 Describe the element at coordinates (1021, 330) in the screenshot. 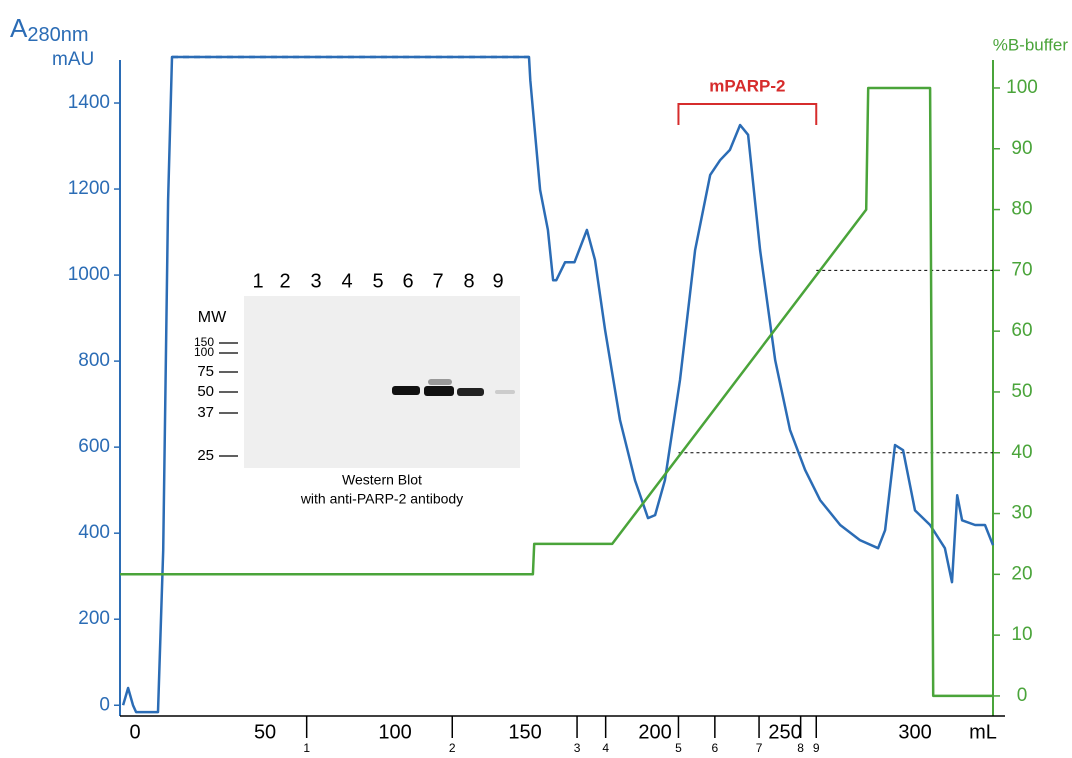

I see `y2-tick-label: 60` at that location.